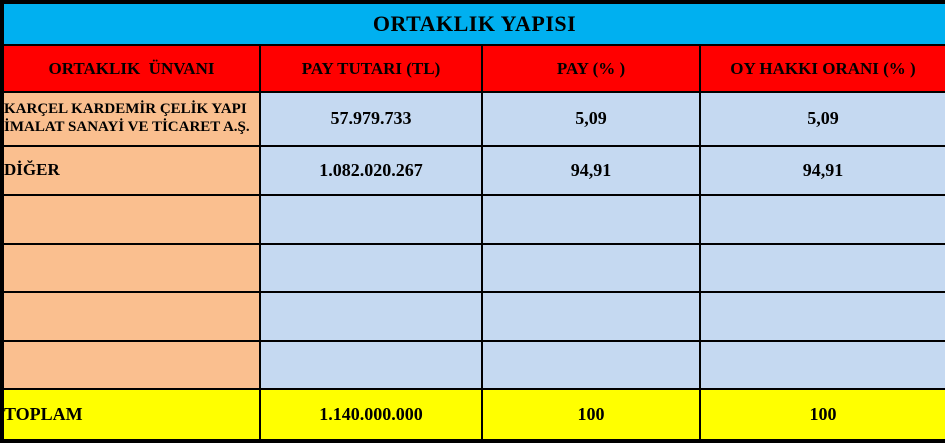 This screenshot has height=443, width=945. I want to click on cell-unvan: DİĞER, so click(131, 170).